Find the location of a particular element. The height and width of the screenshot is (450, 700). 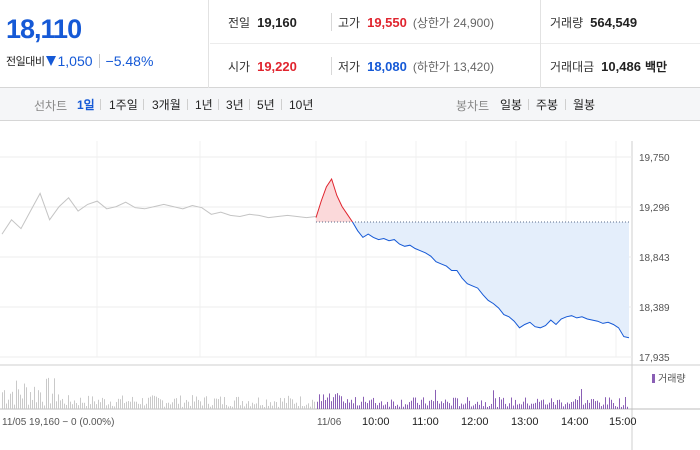

period-3m: 3개월 is located at coordinates (166, 105).